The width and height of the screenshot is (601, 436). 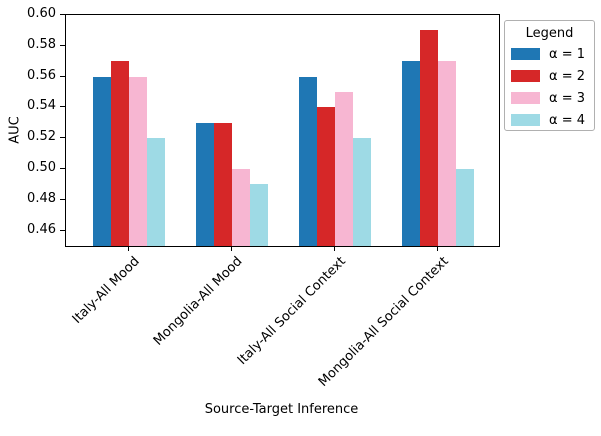 What do you see at coordinates (41, 75) in the screenshot?
I see `y-tick-label: 0.56` at bounding box center [41, 75].